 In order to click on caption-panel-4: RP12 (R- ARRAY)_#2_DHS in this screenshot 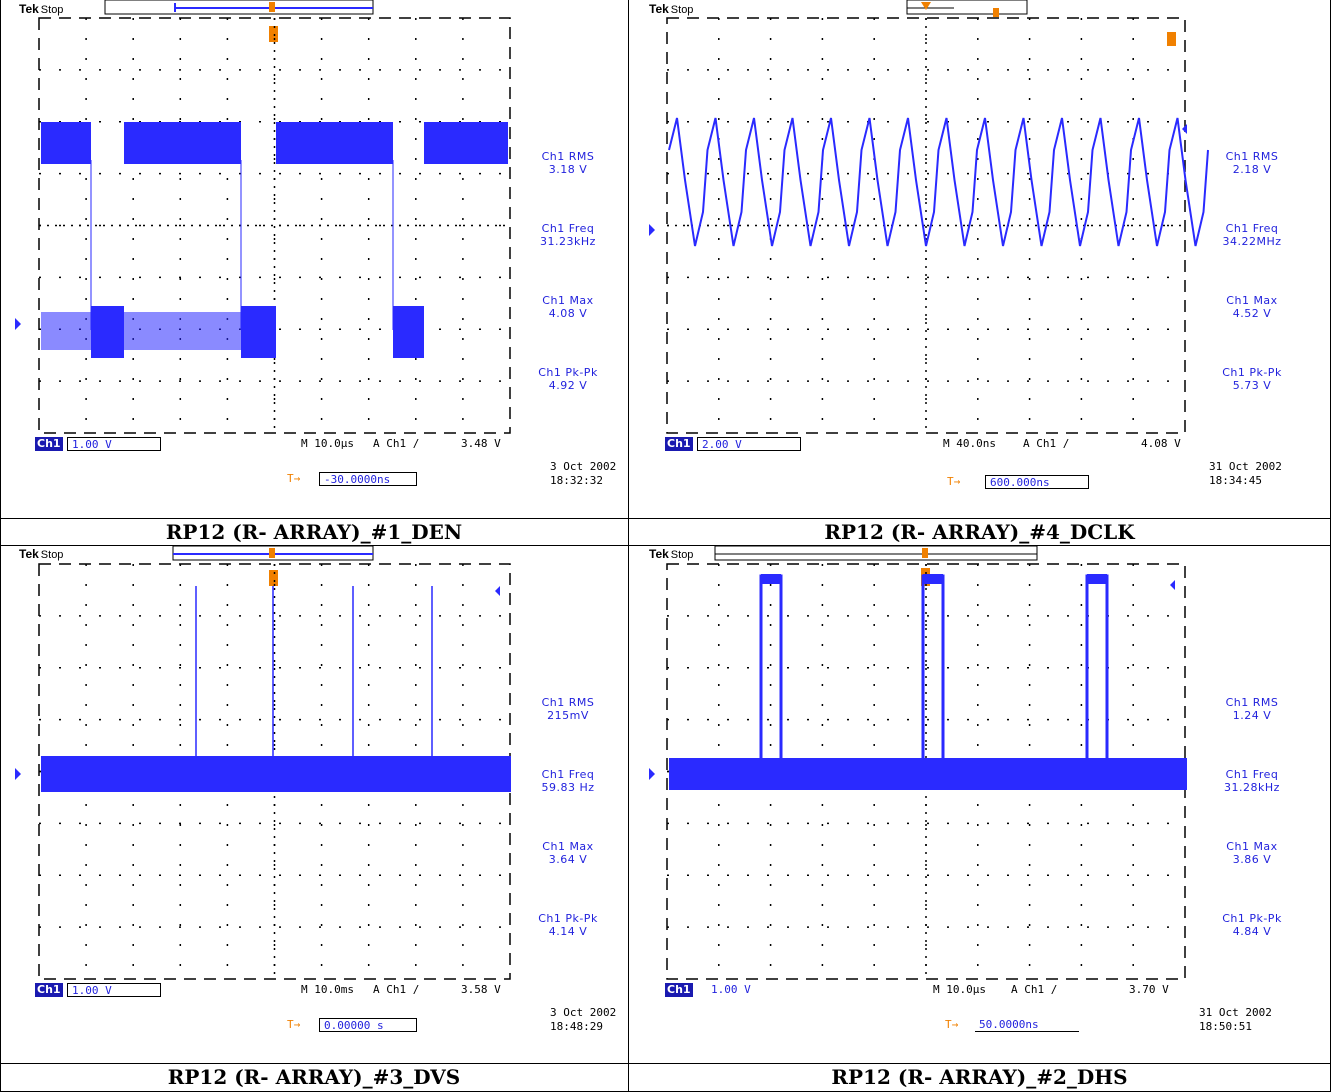, I will do `click(979, 1077)`.